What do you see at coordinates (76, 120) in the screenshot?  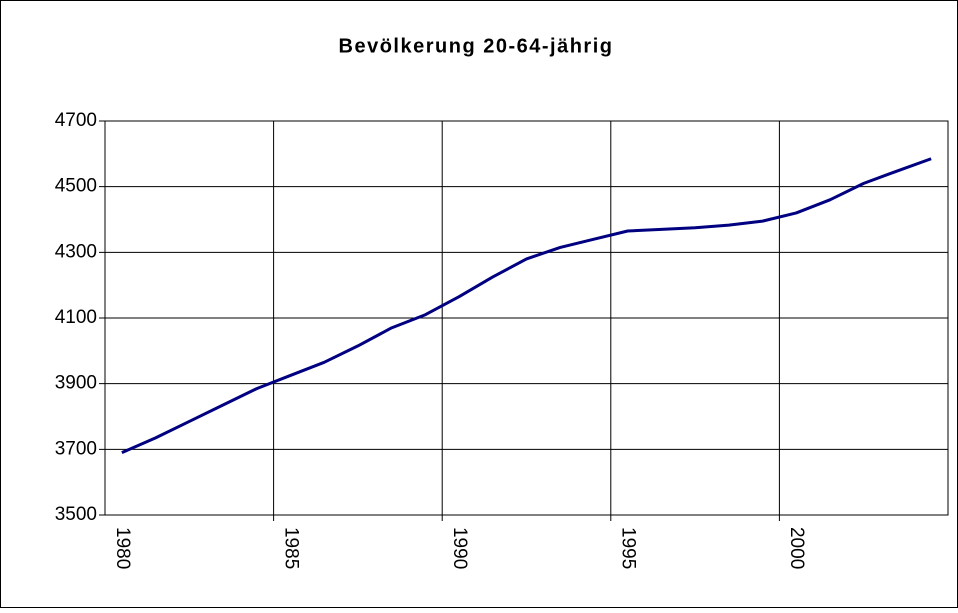 I see `y-tick-label: 4700` at bounding box center [76, 120].